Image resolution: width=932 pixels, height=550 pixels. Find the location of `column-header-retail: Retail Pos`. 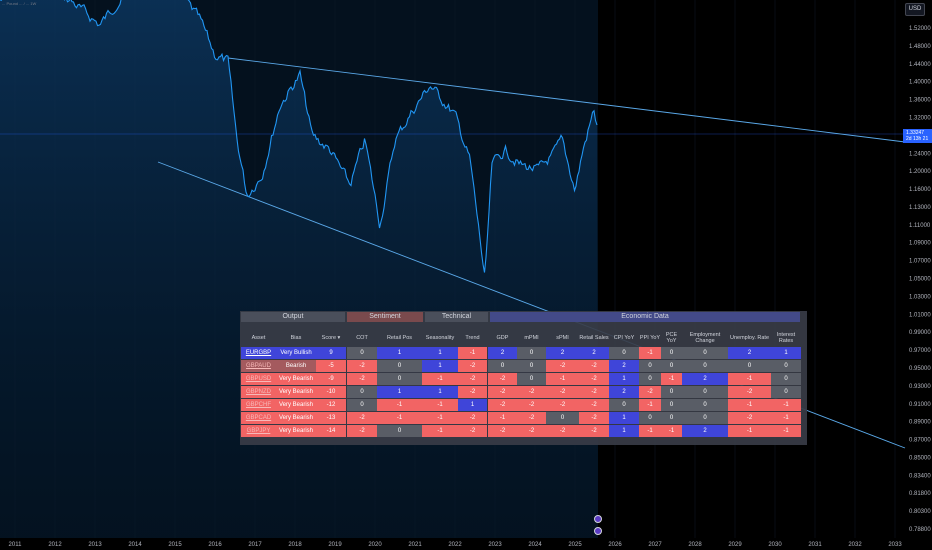

column-header-retail: Retail Pos is located at coordinates (399, 338).